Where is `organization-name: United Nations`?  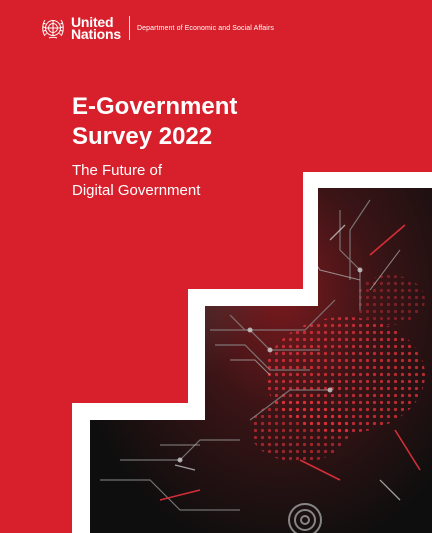 organization-name: United Nations is located at coordinates (96, 28).